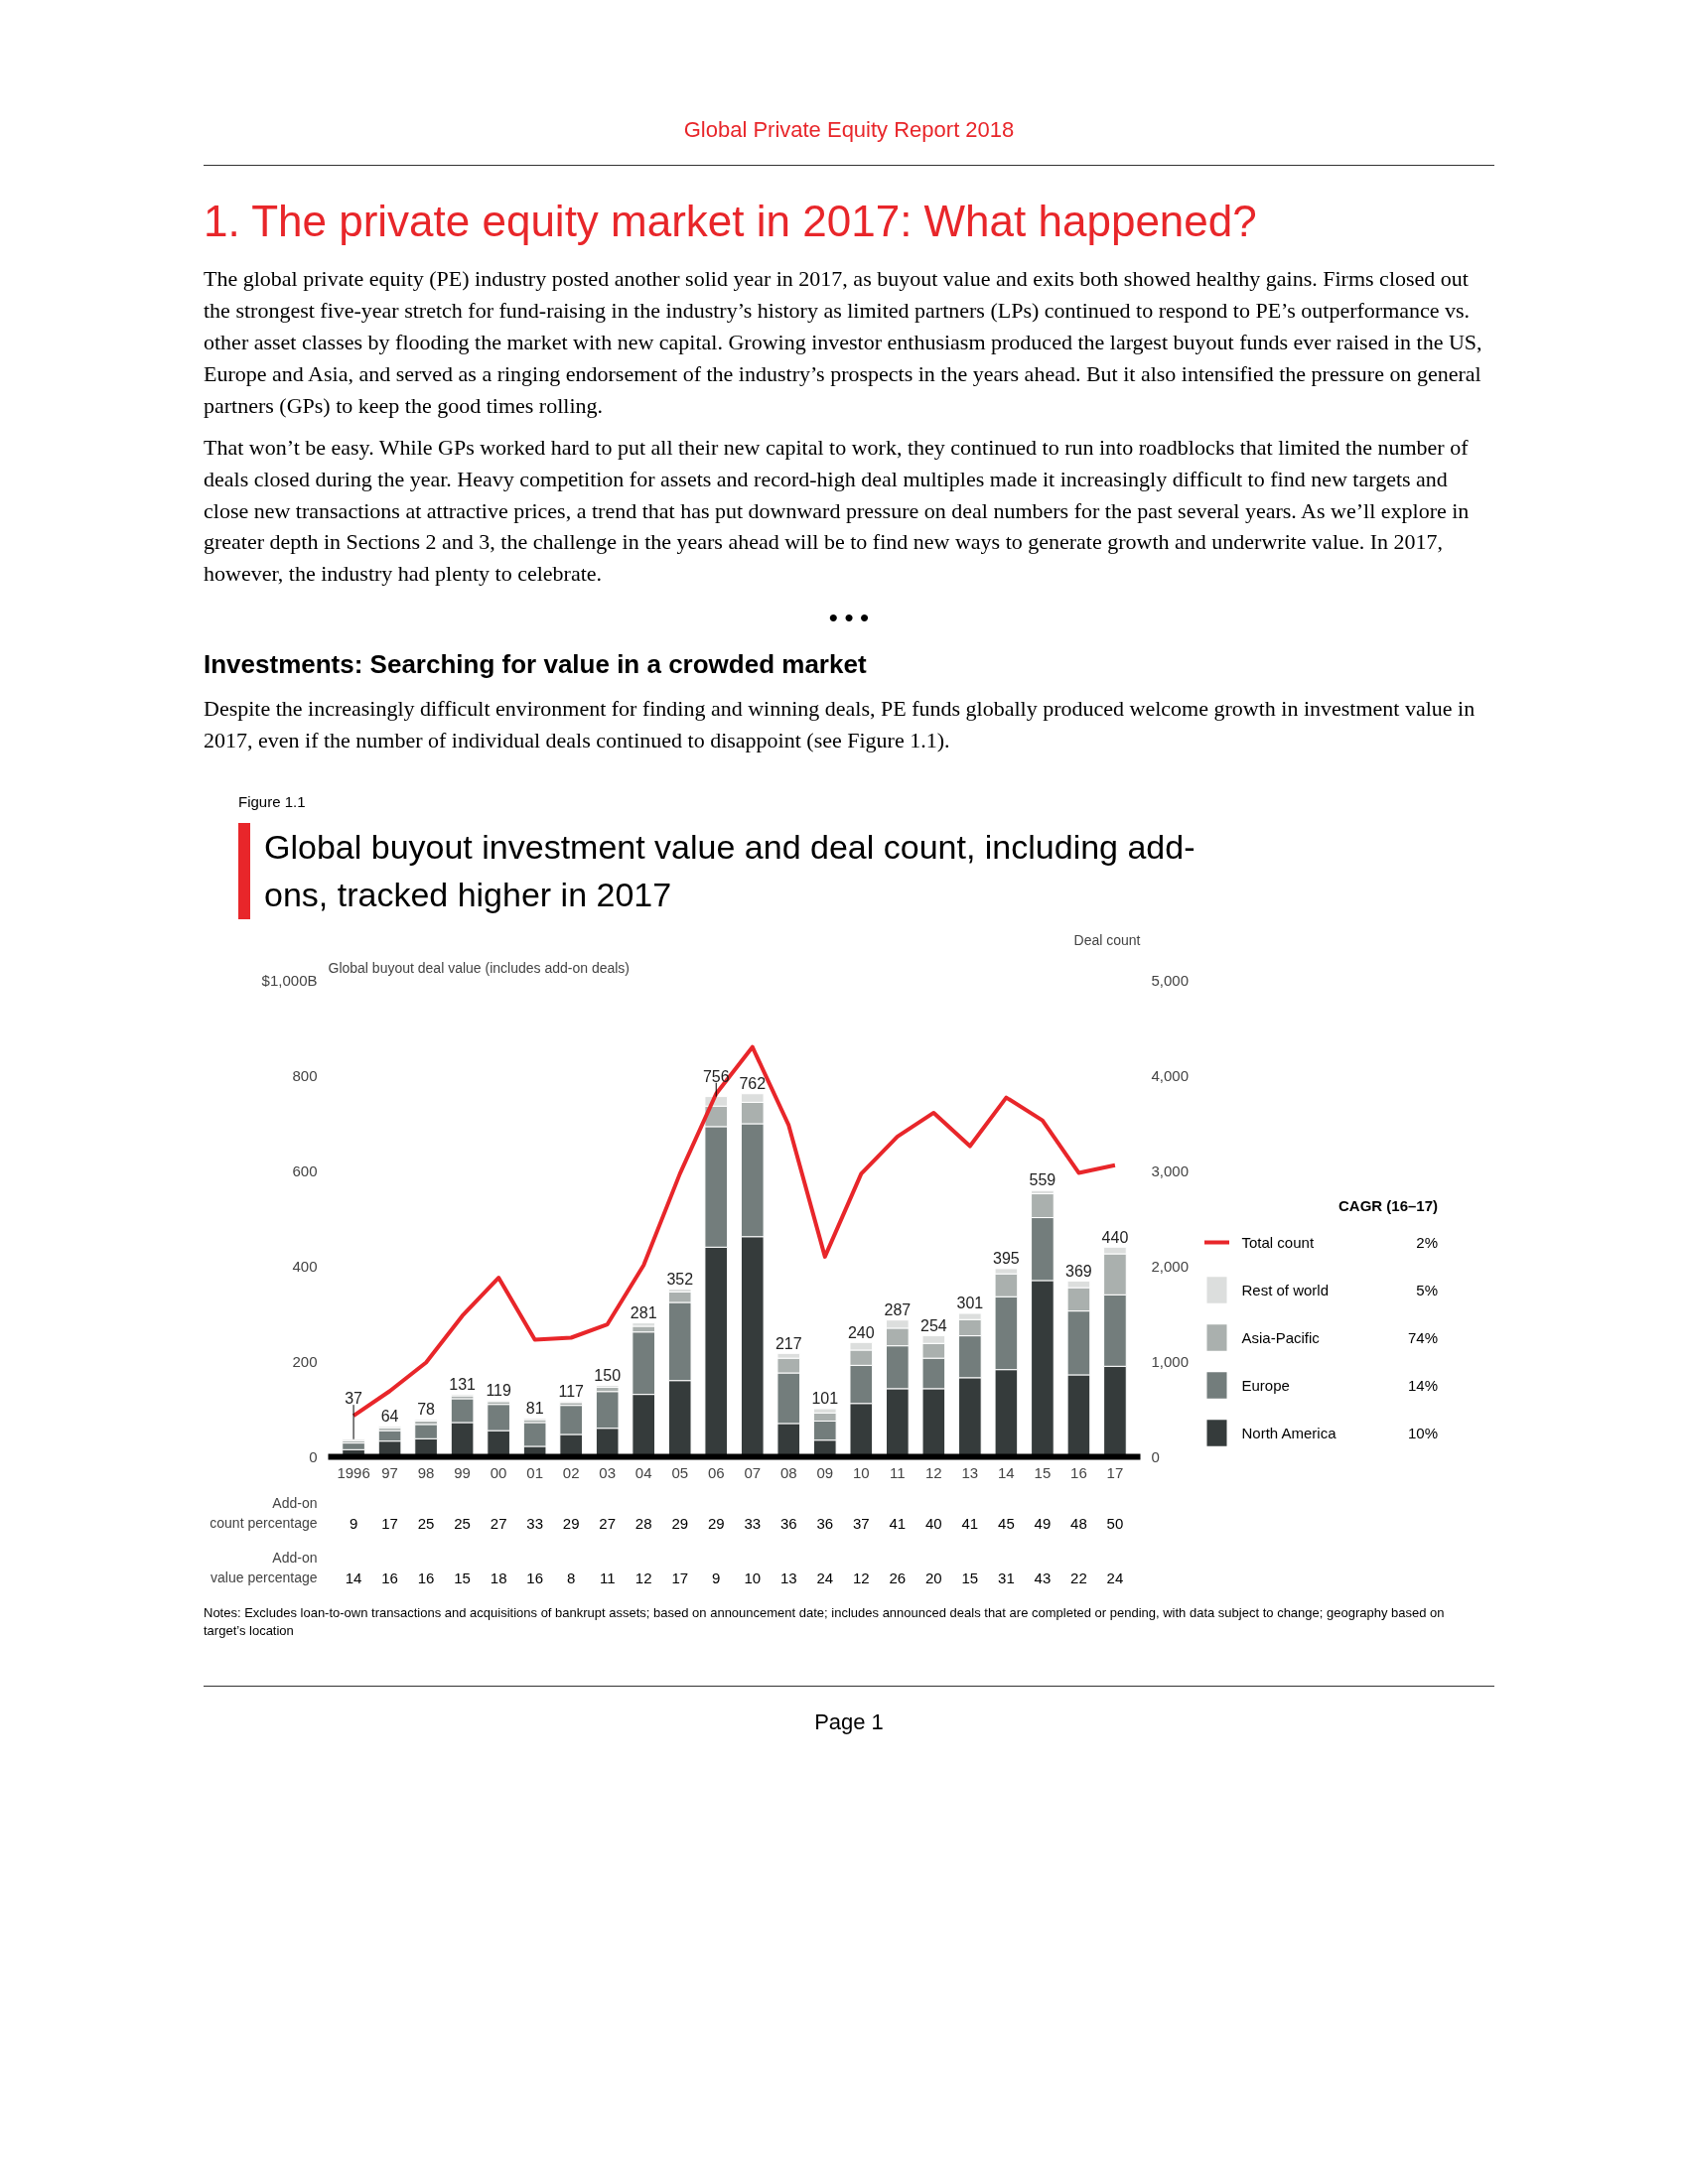 Image resolution: width=1688 pixels, height=2184 pixels. Describe the element at coordinates (535, 665) in the screenshot. I see `text: Investments: Searching for value in a crowded market` at that location.